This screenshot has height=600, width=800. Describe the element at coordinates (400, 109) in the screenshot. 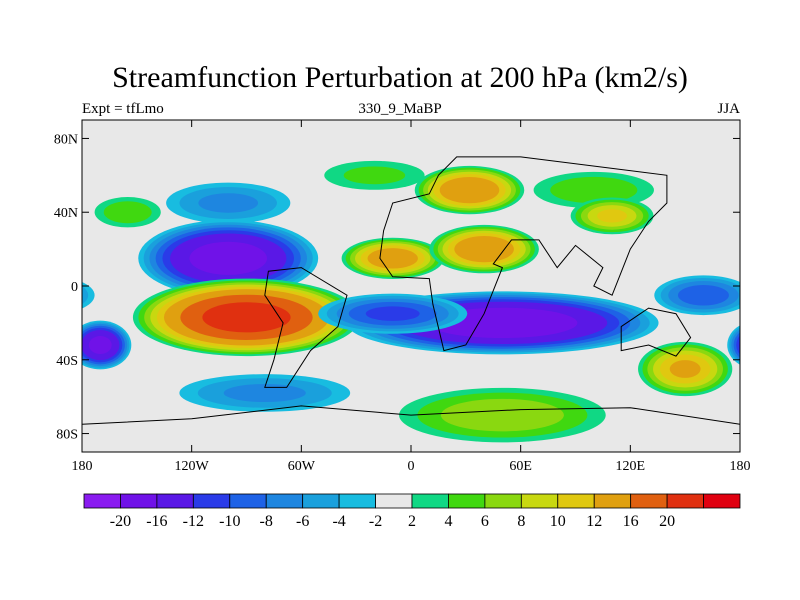

I see `run-label: 330_9_MaBP` at that location.